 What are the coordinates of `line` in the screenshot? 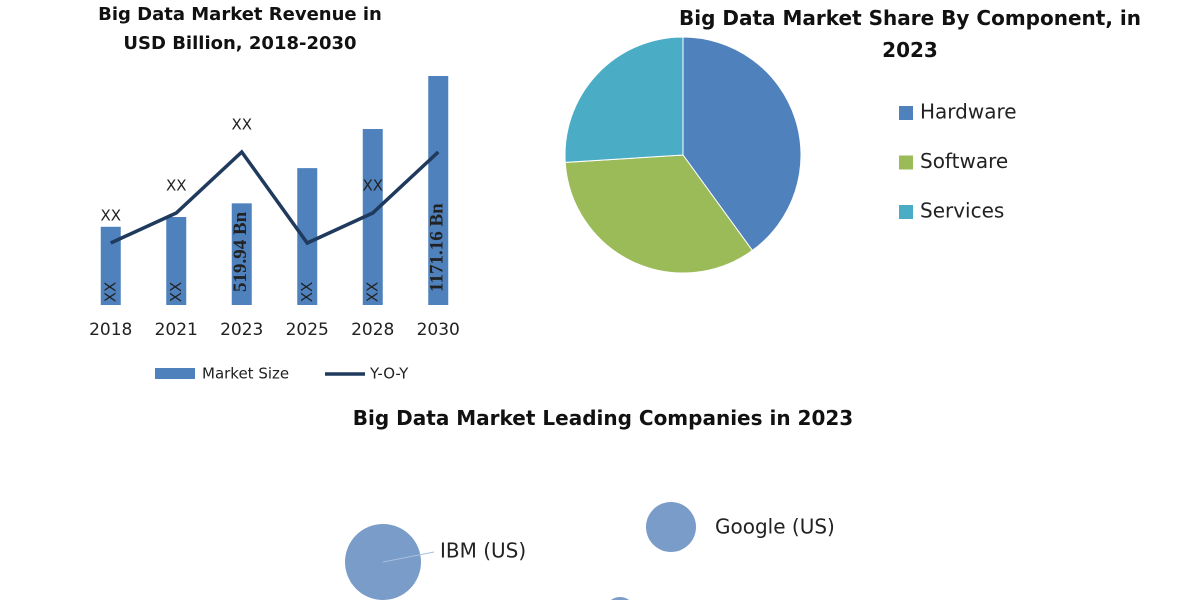 It's located at (275, 197).